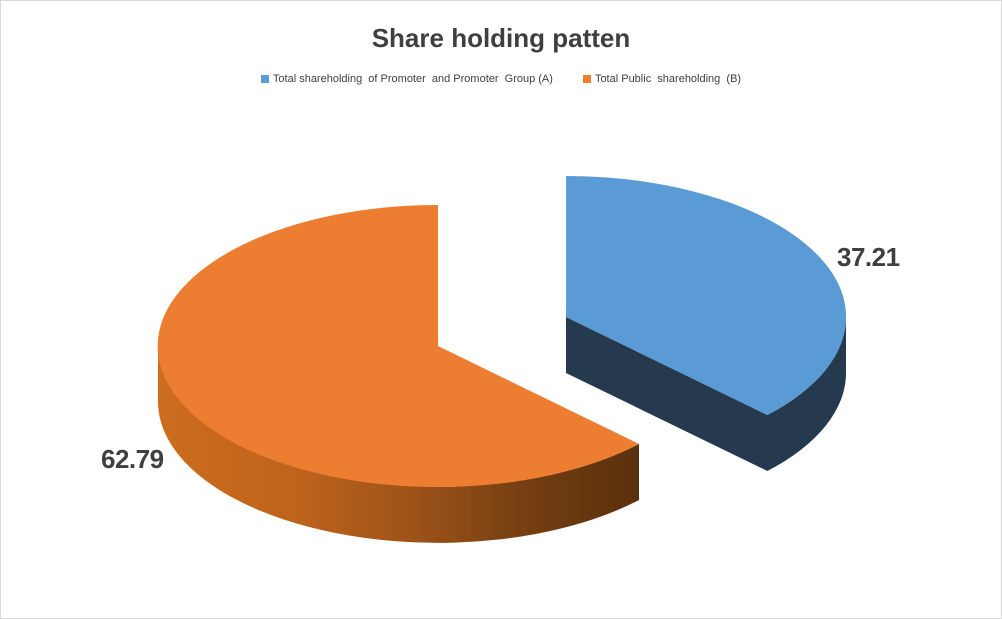 This screenshot has height=619, width=1002. I want to click on legend-item-public: Total Public shareholding (B), so click(662, 79).